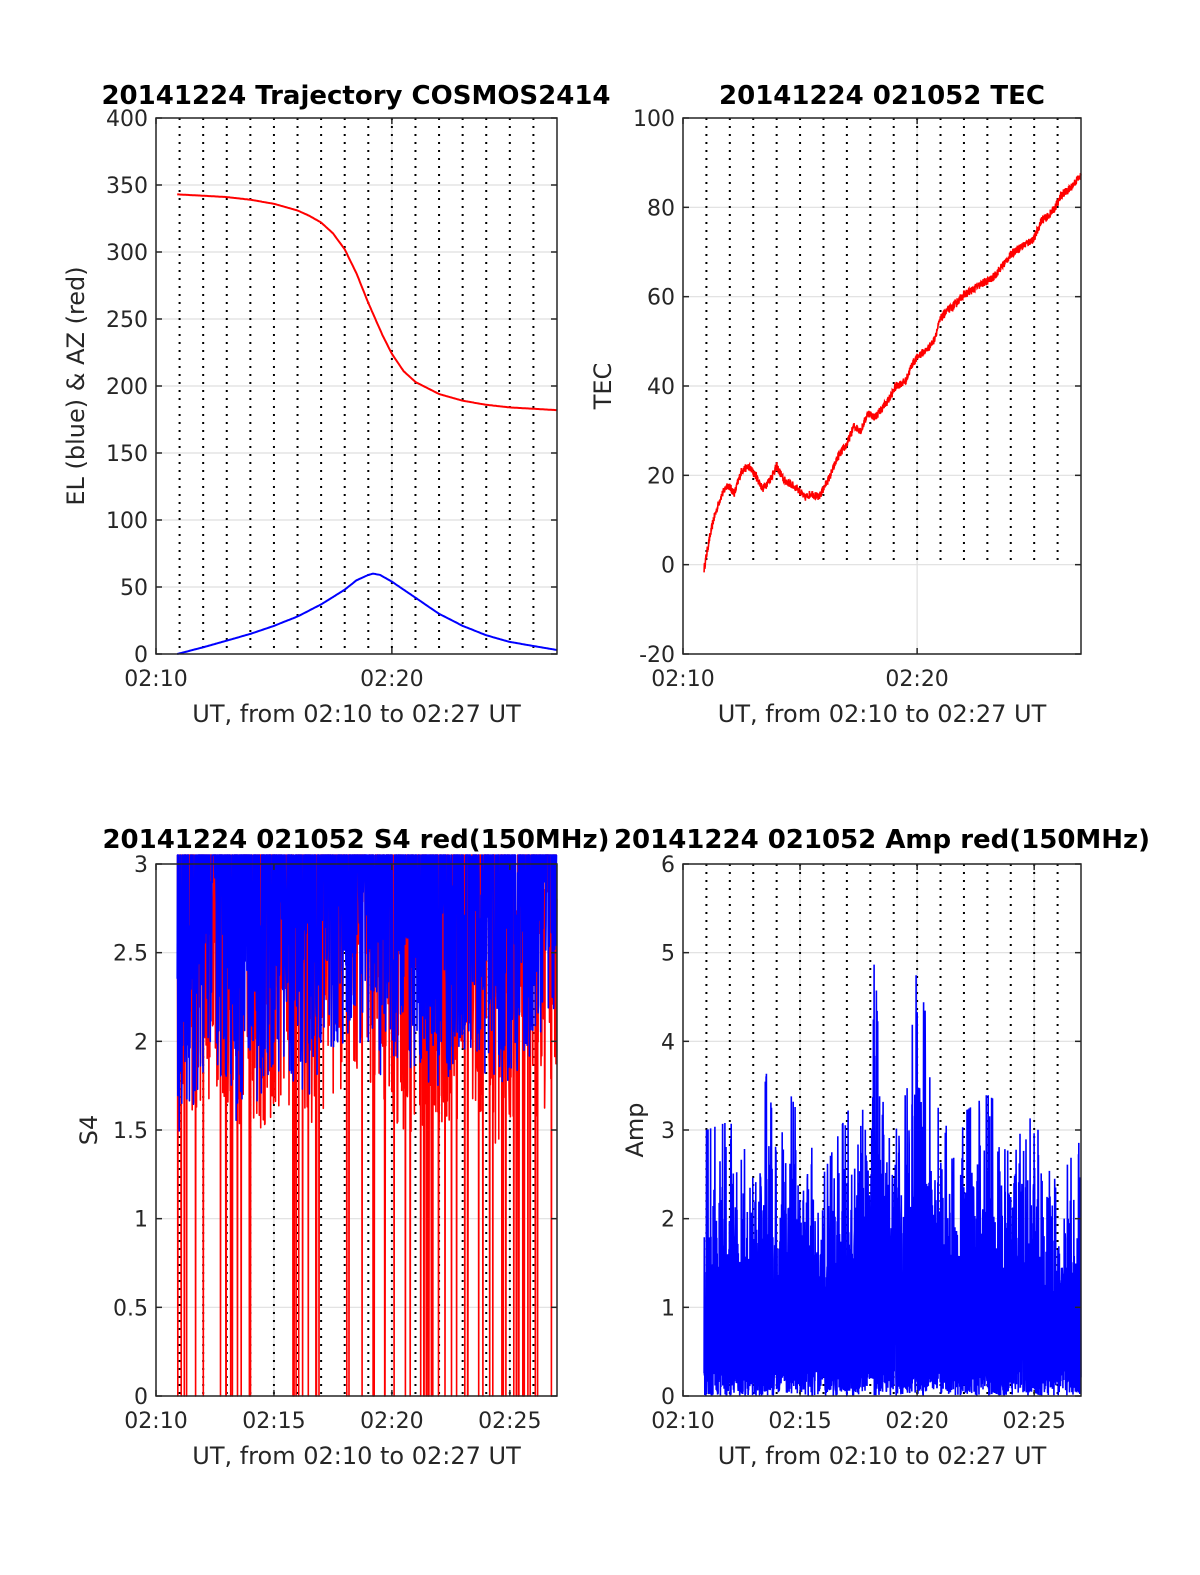 This screenshot has width=1200, height=1575. Describe the element at coordinates (661, 208) in the screenshot. I see `y-tick-label: 80` at that location.